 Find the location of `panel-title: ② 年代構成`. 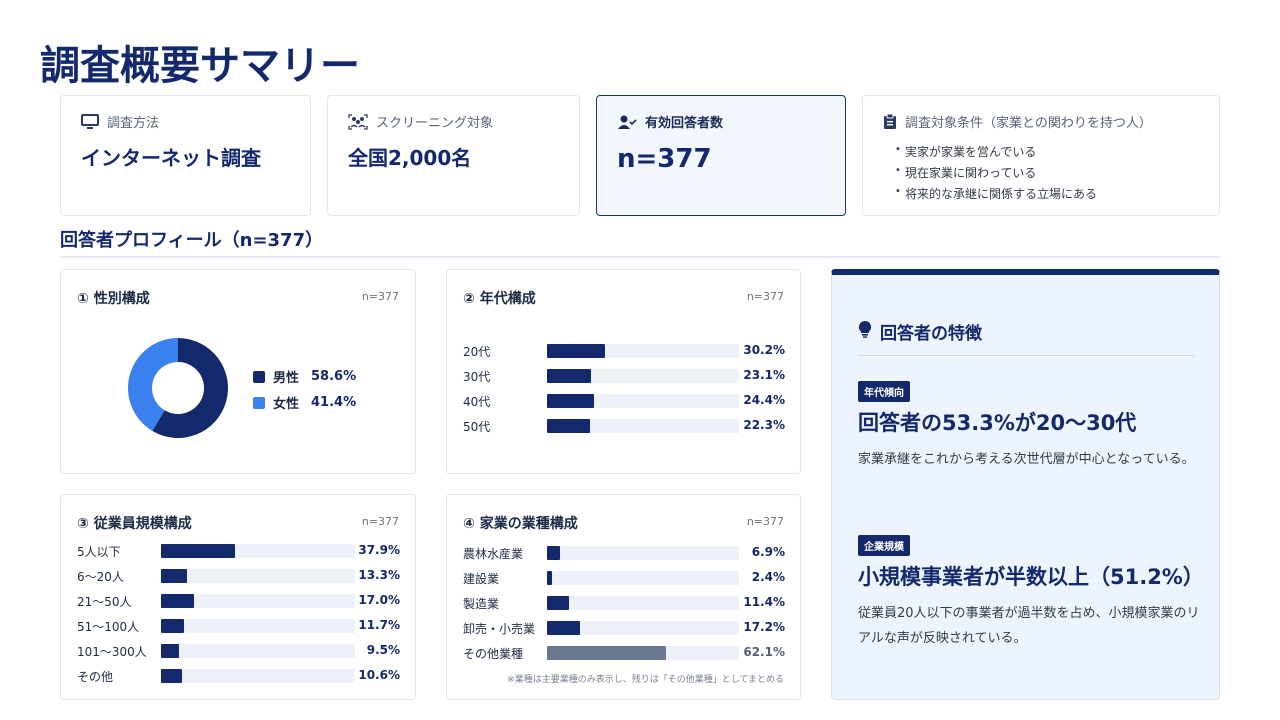

panel-title: ② 年代構成 is located at coordinates (499, 299).